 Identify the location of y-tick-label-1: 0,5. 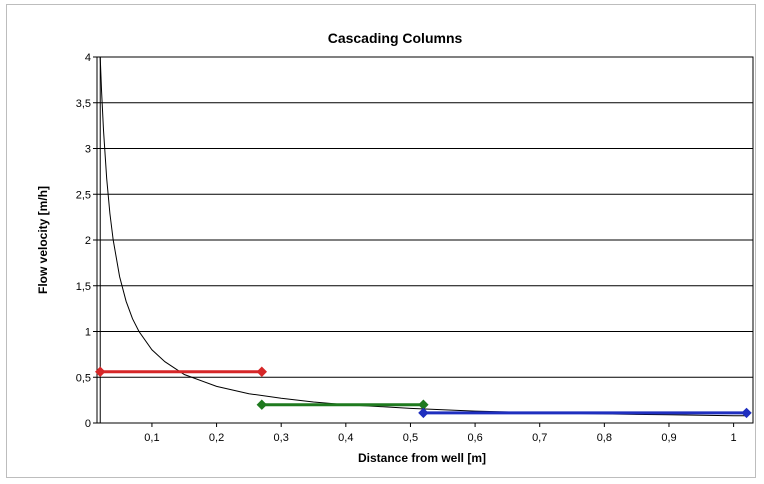
(83, 378).